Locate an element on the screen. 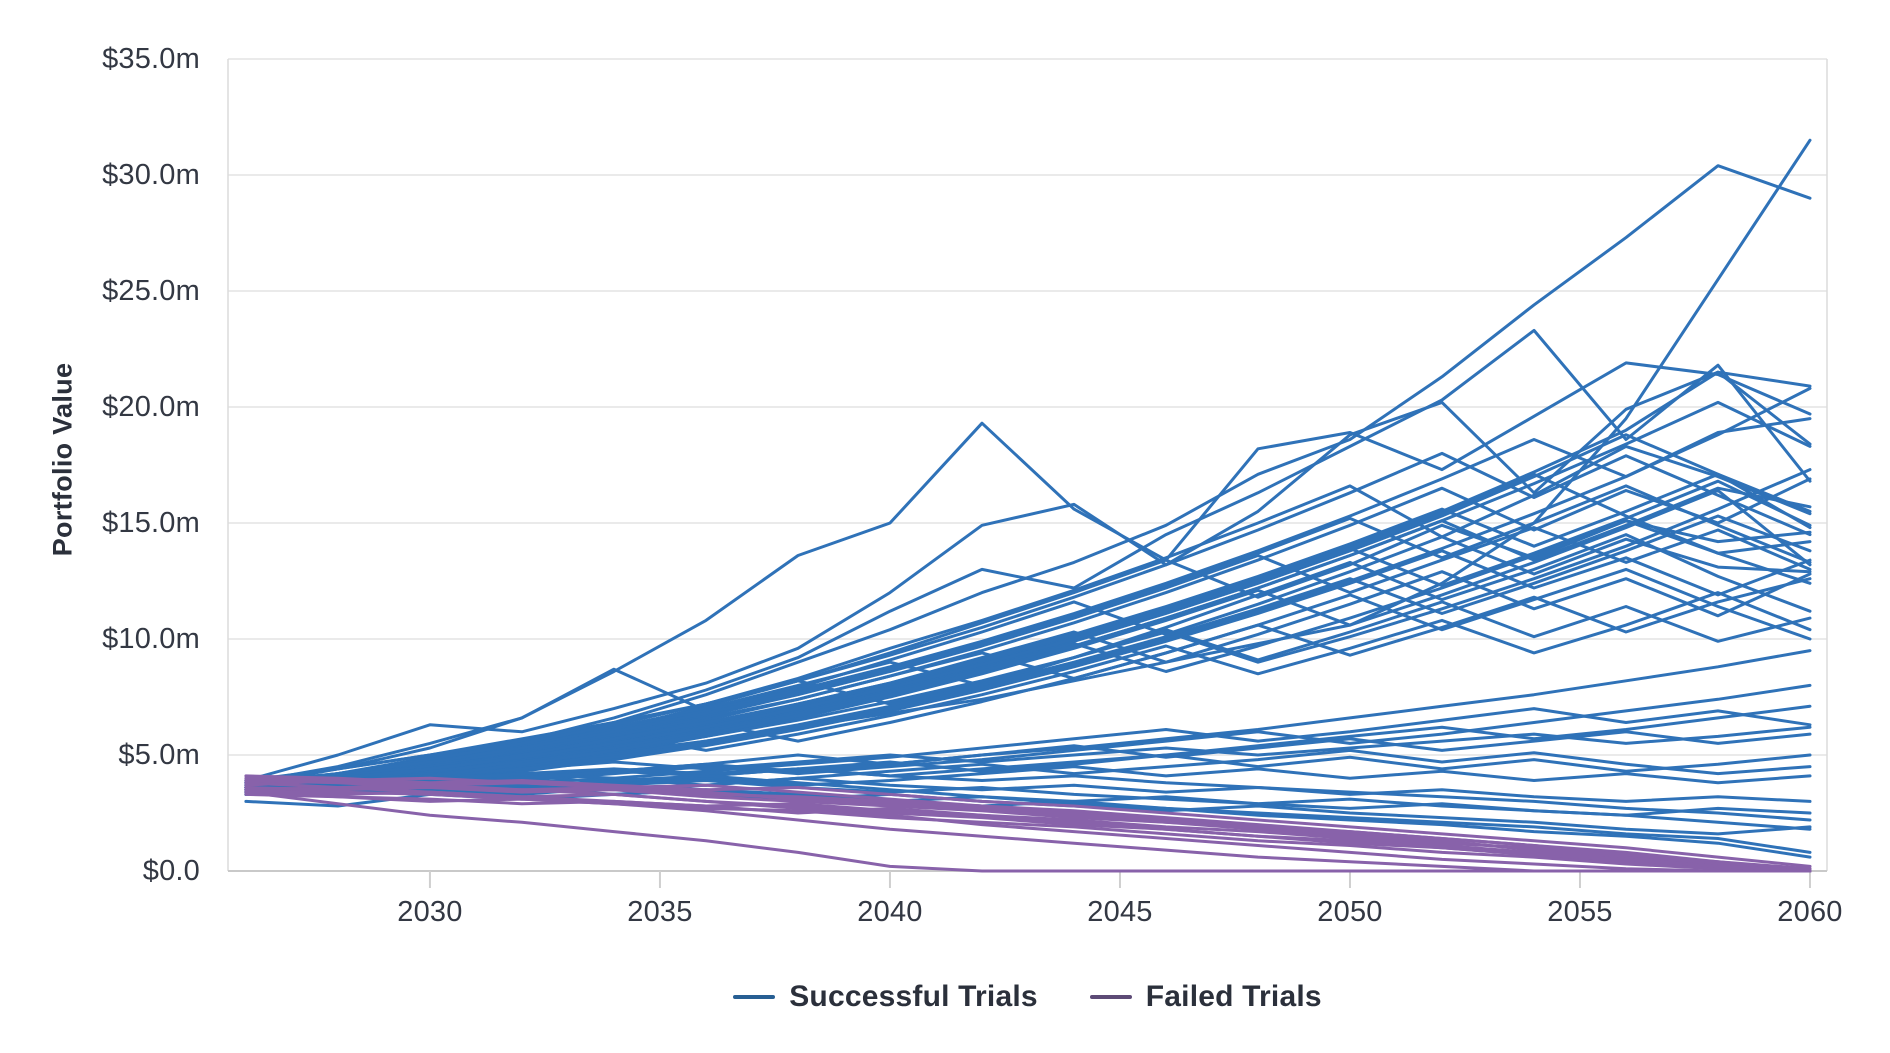 The image size is (1890, 1053). x-tick-label: 2040 is located at coordinates (890, 912).